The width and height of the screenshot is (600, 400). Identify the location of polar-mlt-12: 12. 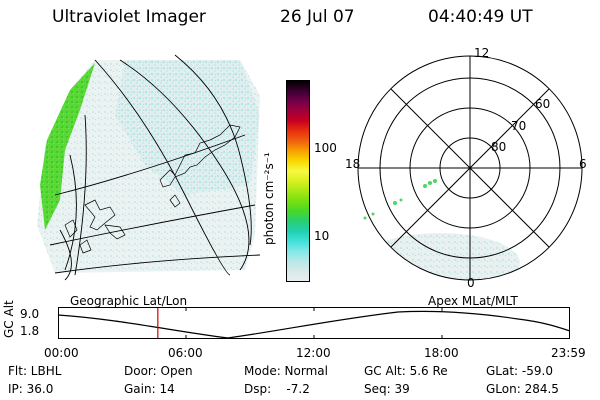
(482, 53).